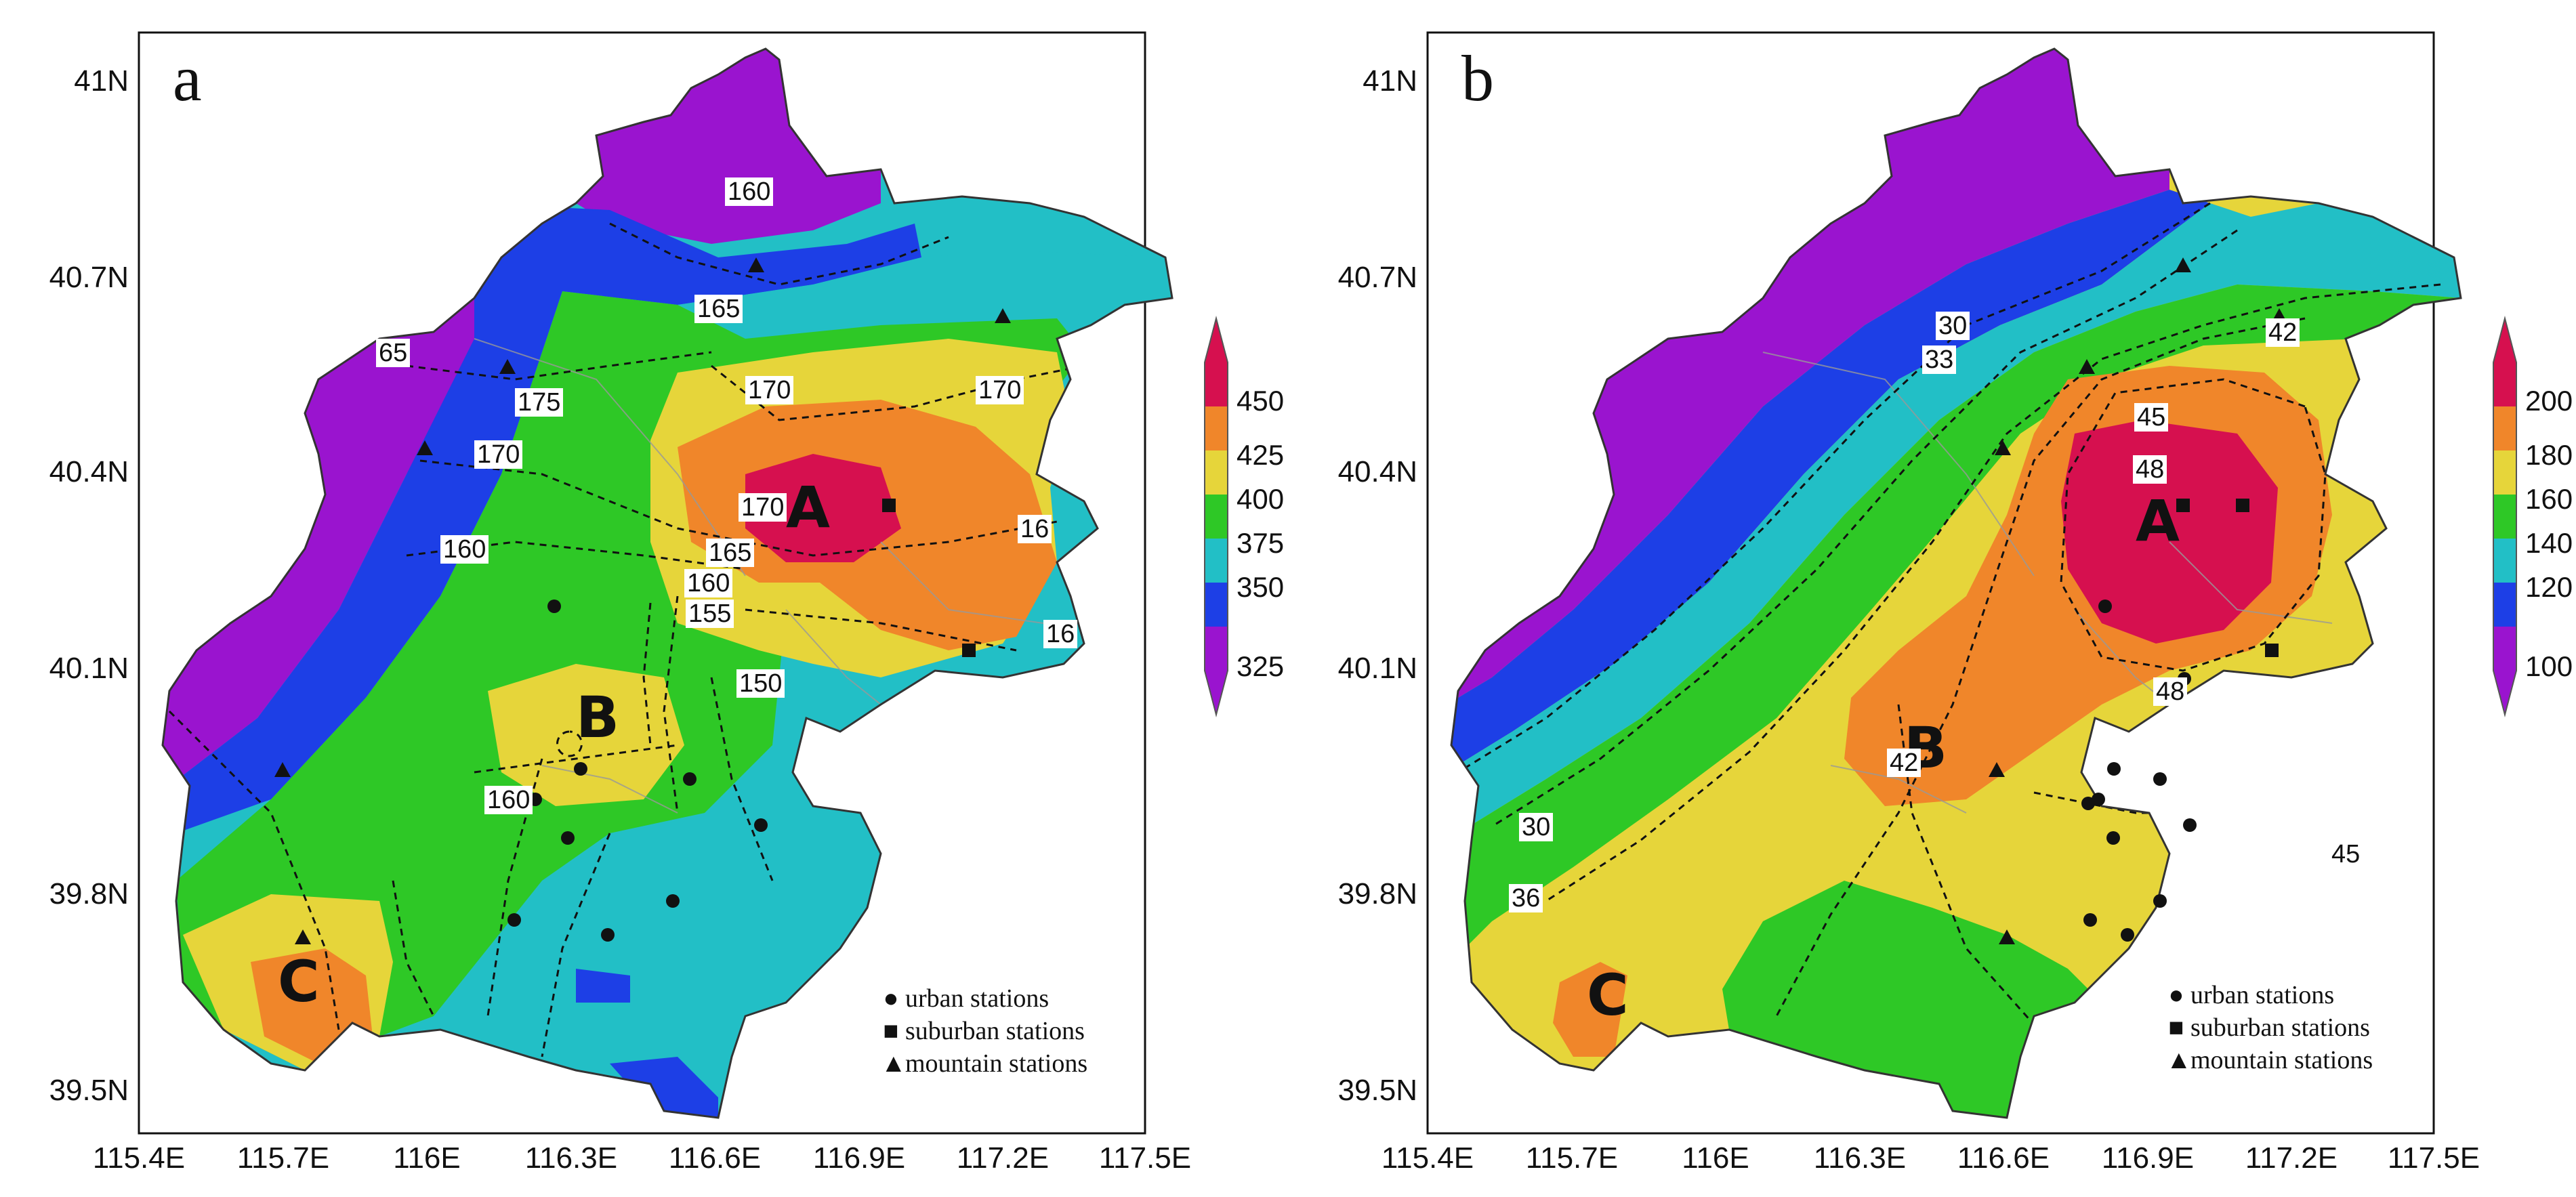 This screenshot has height=1197, width=2576. What do you see at coordinates (730, 553) in the screenshot?
I see `contour-label: 165` at bounding box center [730, 553].